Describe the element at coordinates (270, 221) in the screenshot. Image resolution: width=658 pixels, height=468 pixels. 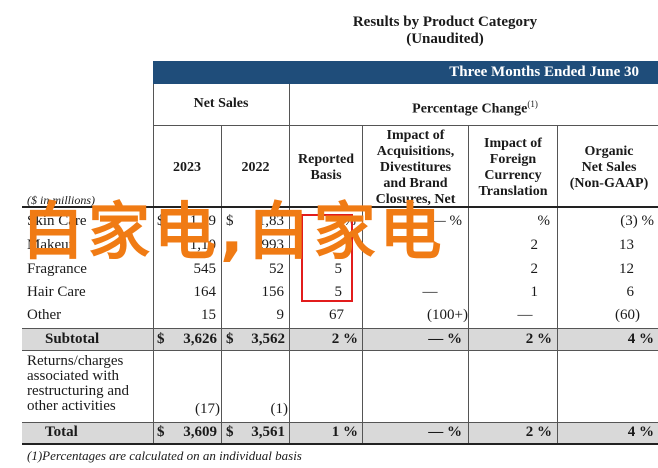
I see `cell-2022: 1,83` at that location.